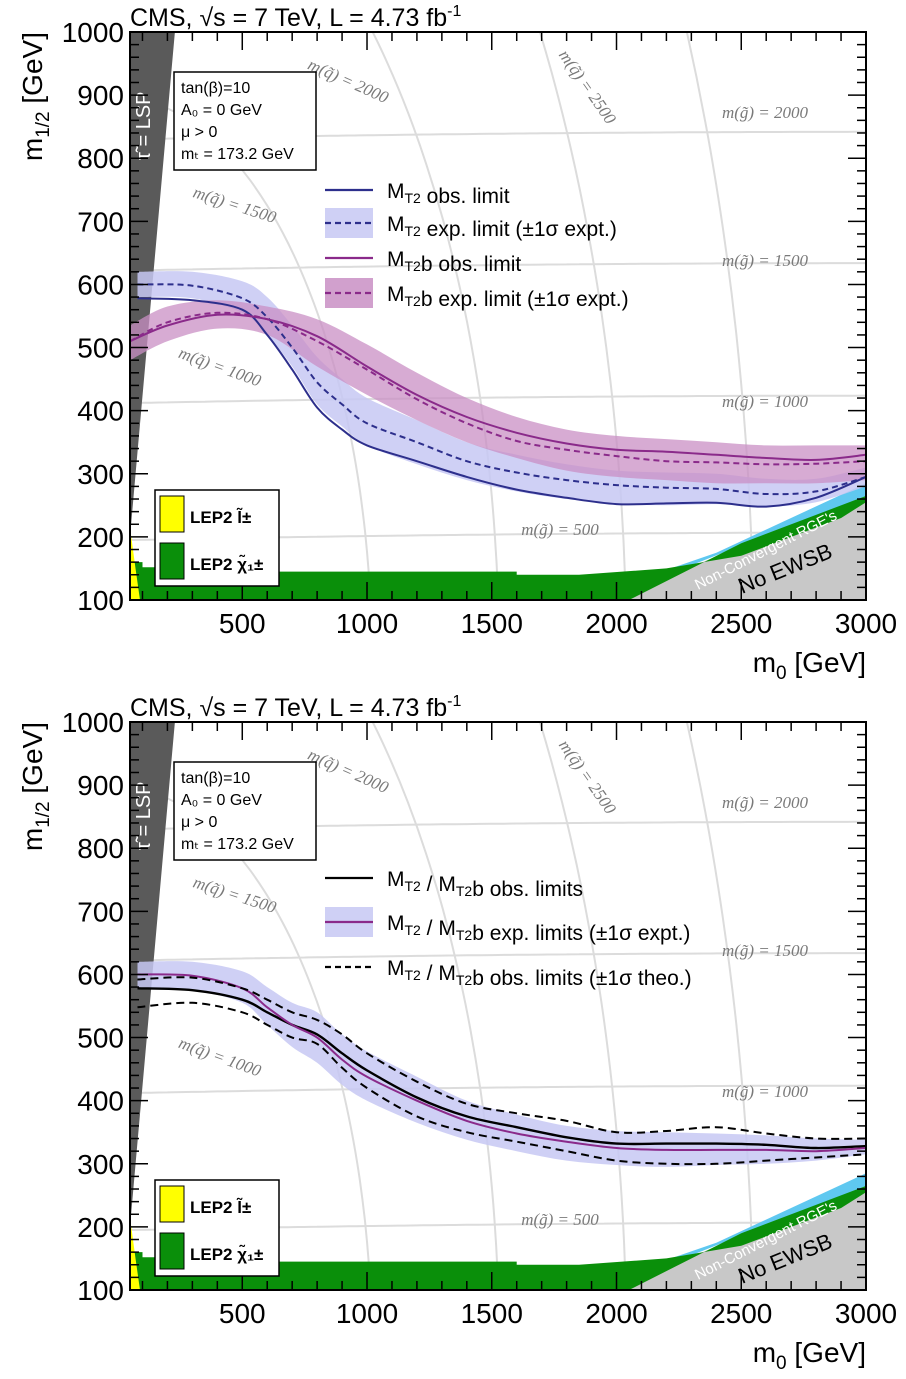 This screenshot has width=906, height=1379. What do you see at coordinates (348, 771) in the screenshot?
I see `squark-label-2: m(q̃) = 2000` at bounding box center [348, 771].